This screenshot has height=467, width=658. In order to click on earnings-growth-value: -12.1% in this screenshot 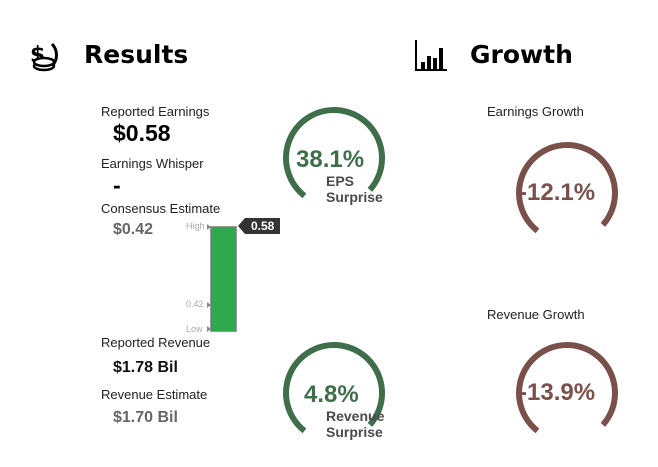, I will do `click(557, 192)`.